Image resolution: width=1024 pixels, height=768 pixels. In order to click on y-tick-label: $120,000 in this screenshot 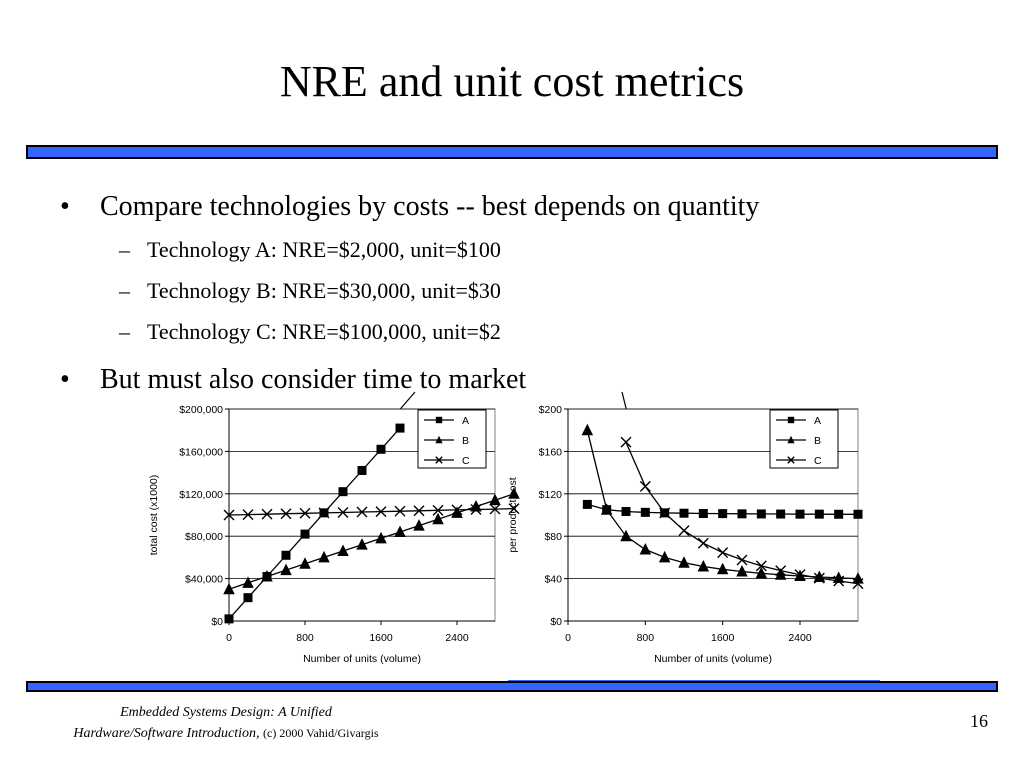, I will do `click(201, 495)`.